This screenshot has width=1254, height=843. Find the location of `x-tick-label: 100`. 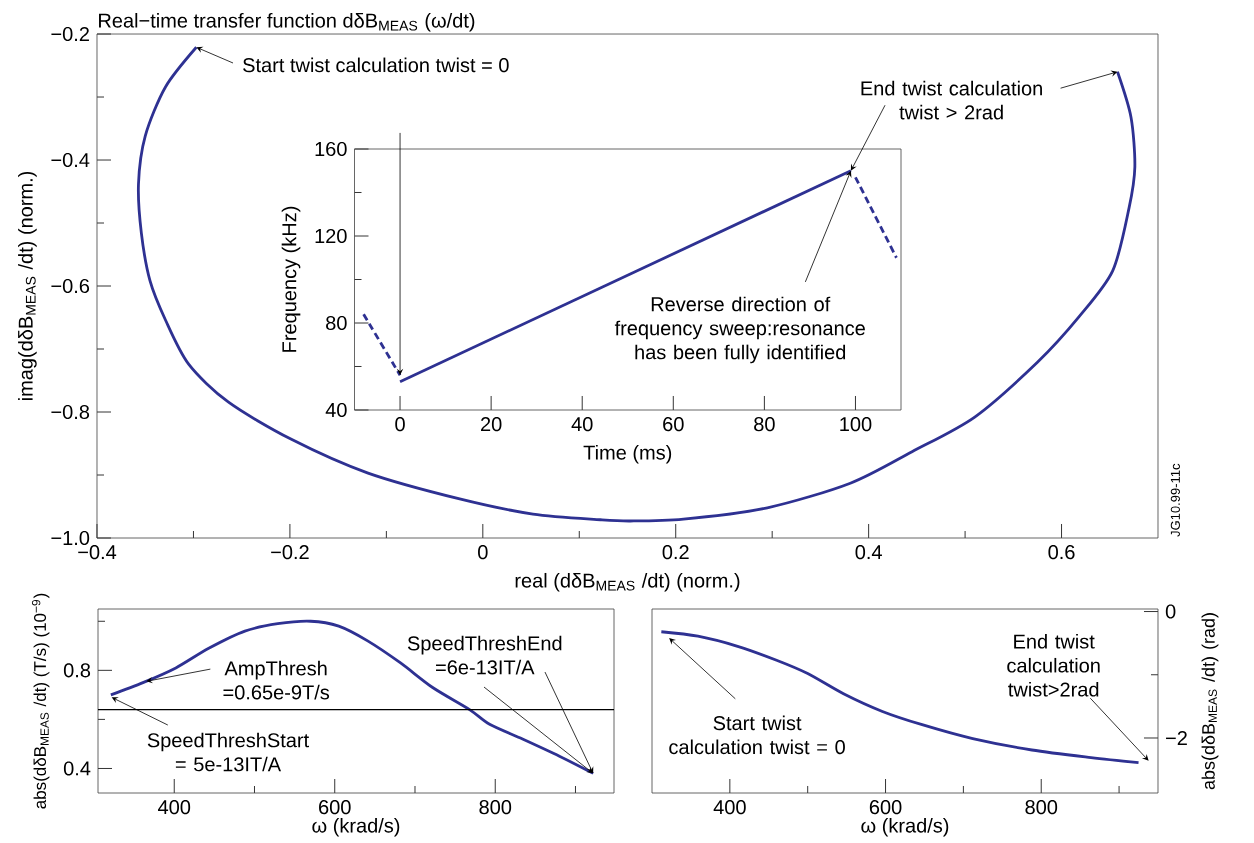

x-tick-label: 100 is located at coordinates (856, 424).